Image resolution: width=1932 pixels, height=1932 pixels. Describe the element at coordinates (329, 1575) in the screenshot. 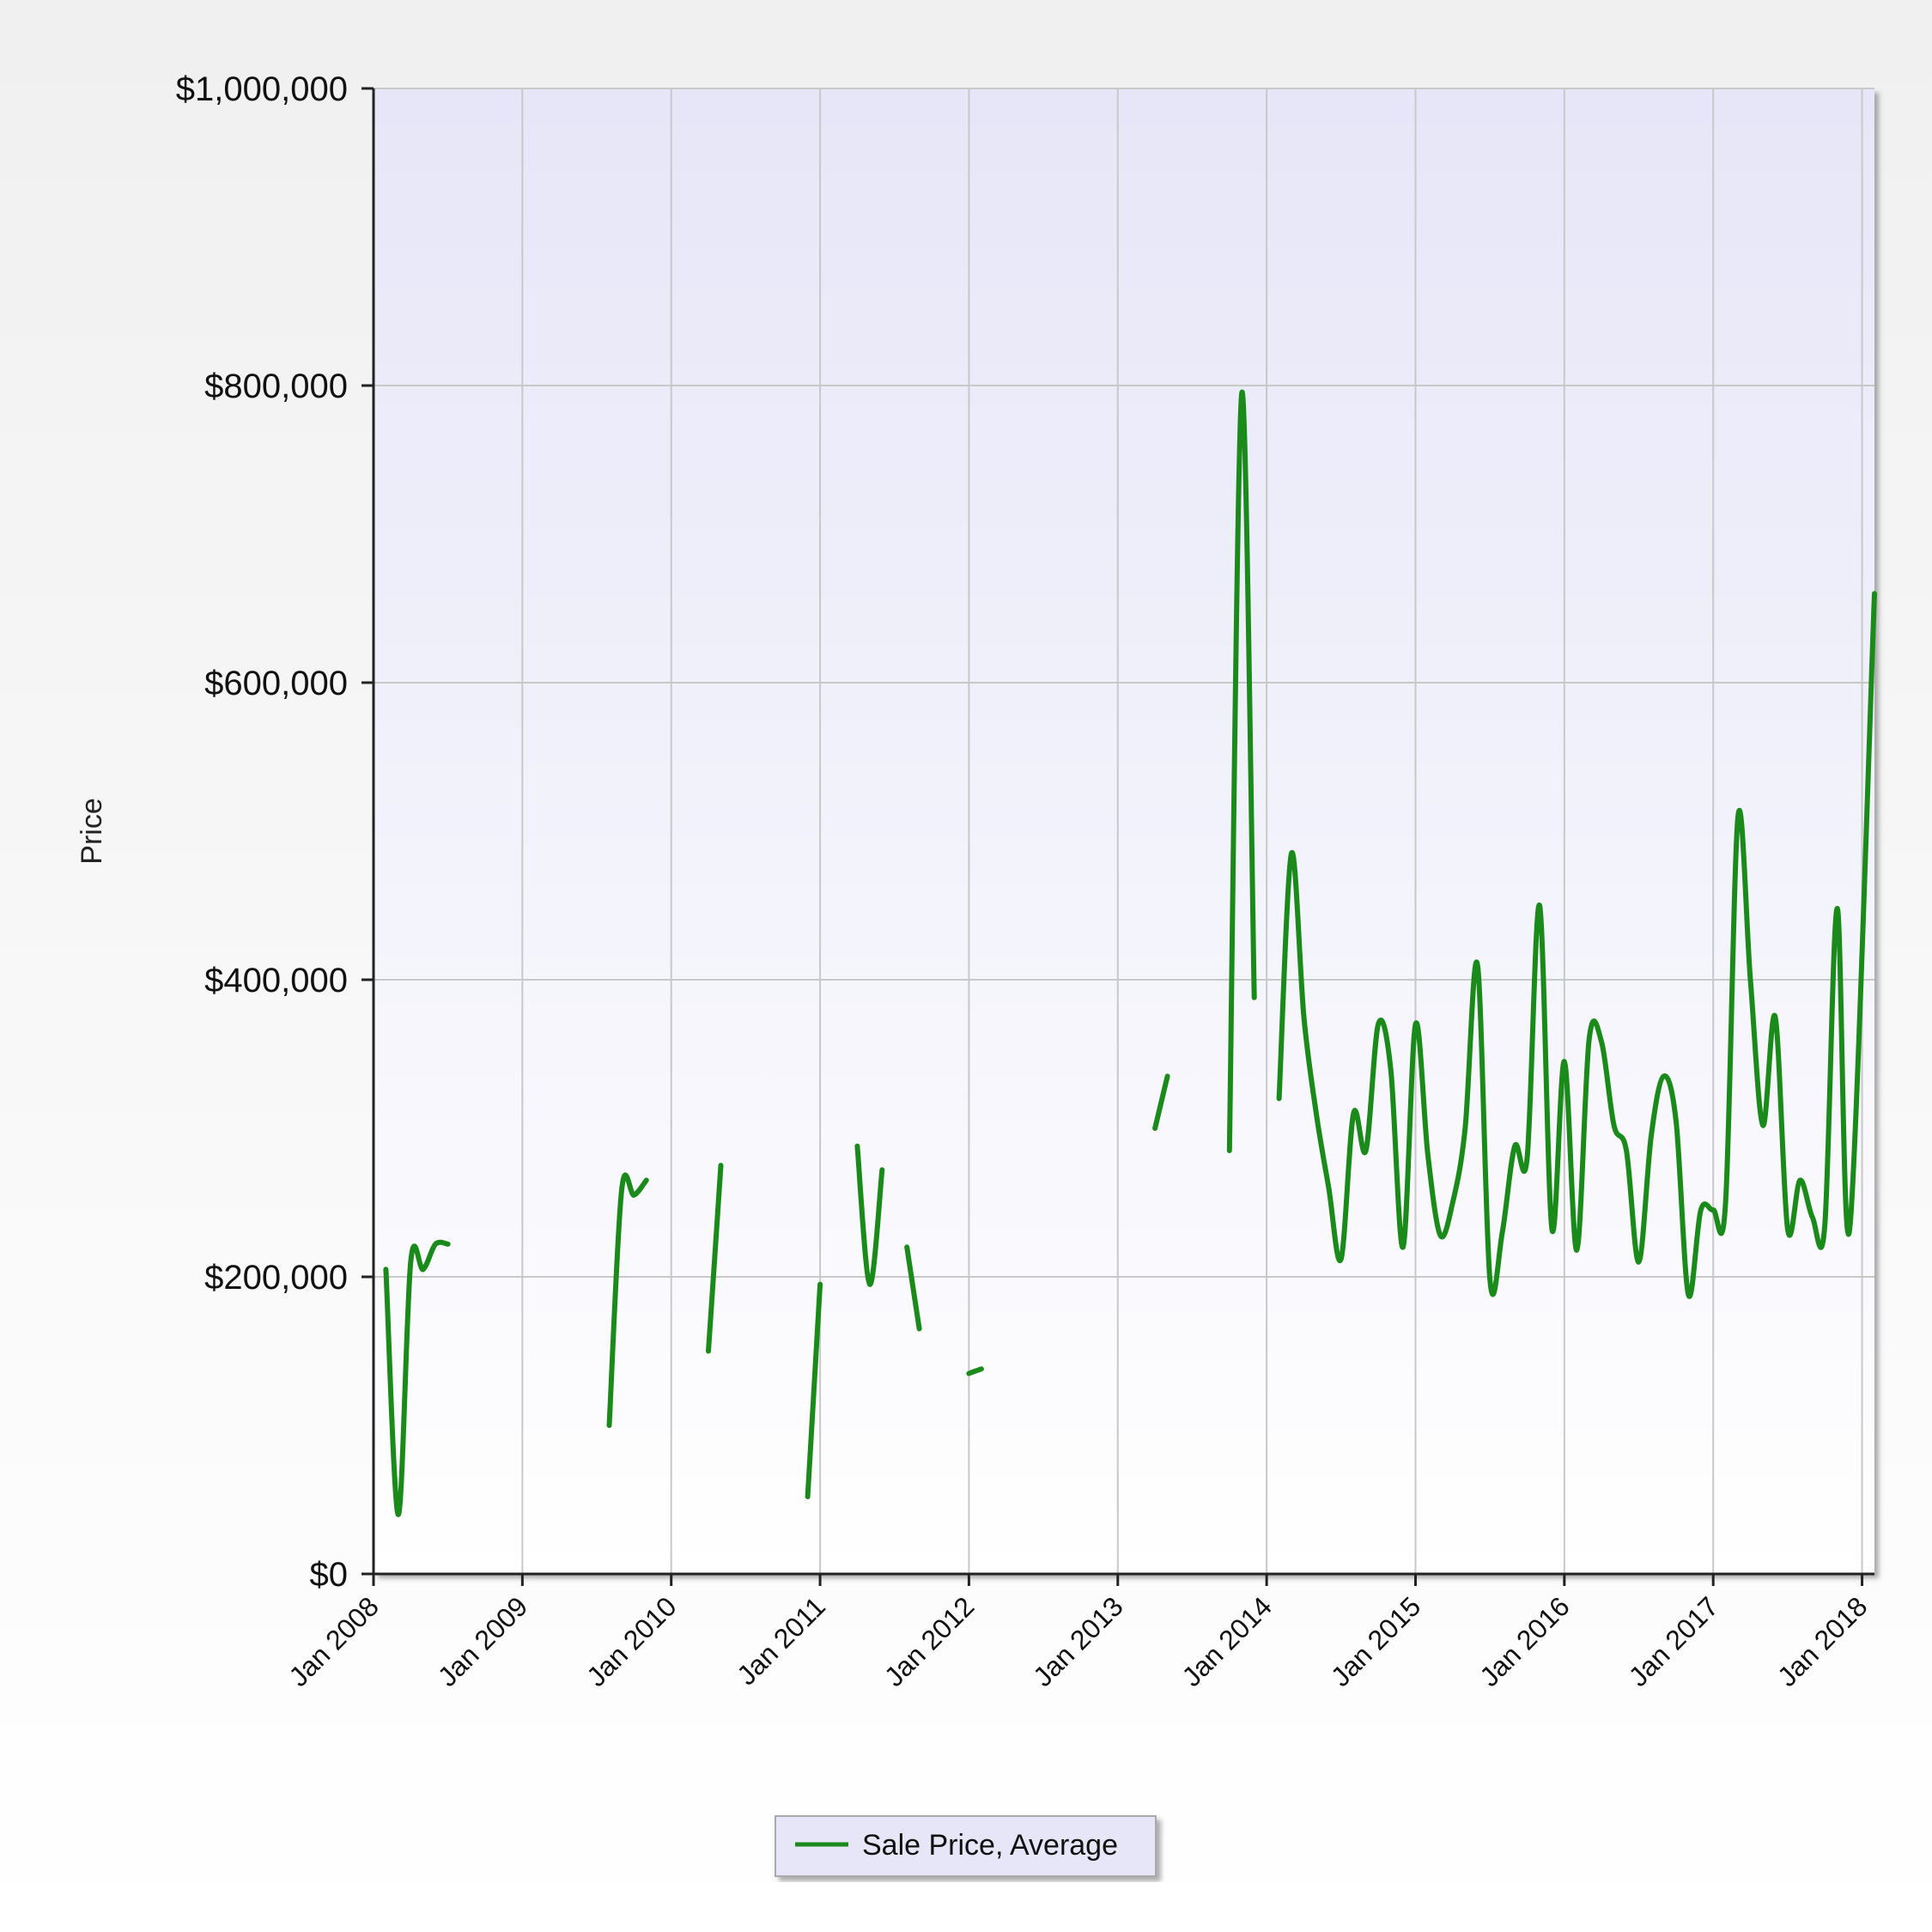

I see `y-tick-label: $0` at that location.